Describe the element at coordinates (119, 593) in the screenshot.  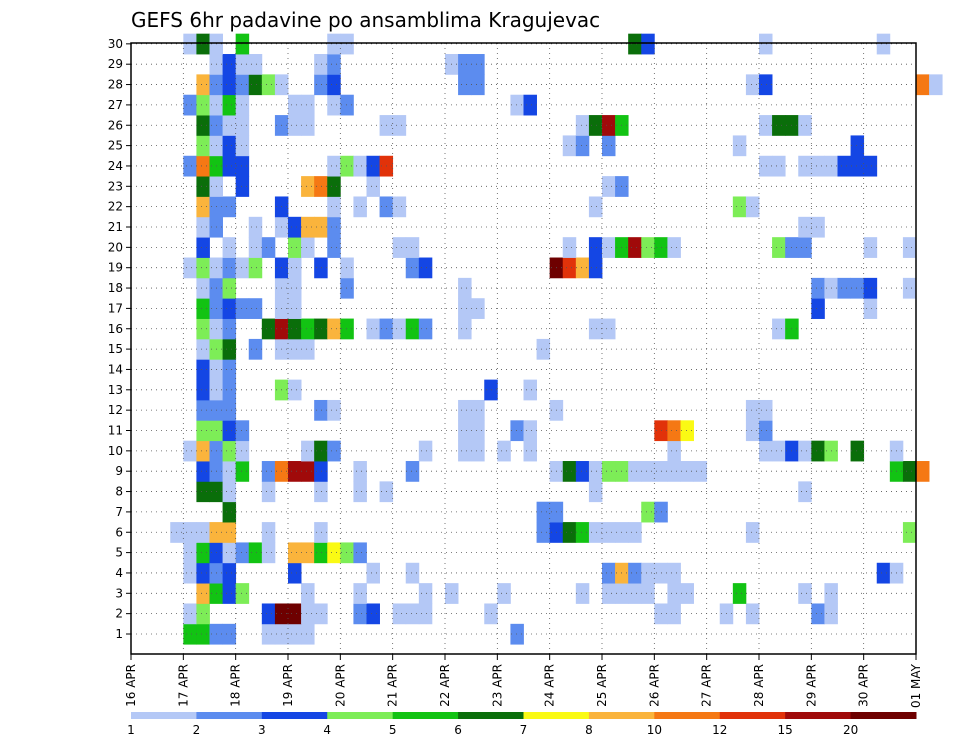
I see `y-tick-label: 3` at that location.